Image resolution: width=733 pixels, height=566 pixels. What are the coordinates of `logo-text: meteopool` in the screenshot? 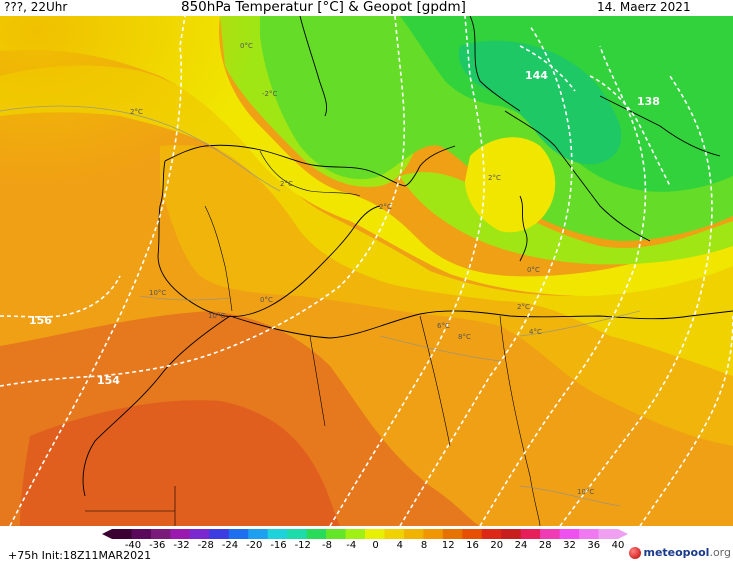 It's located at (676, 552).